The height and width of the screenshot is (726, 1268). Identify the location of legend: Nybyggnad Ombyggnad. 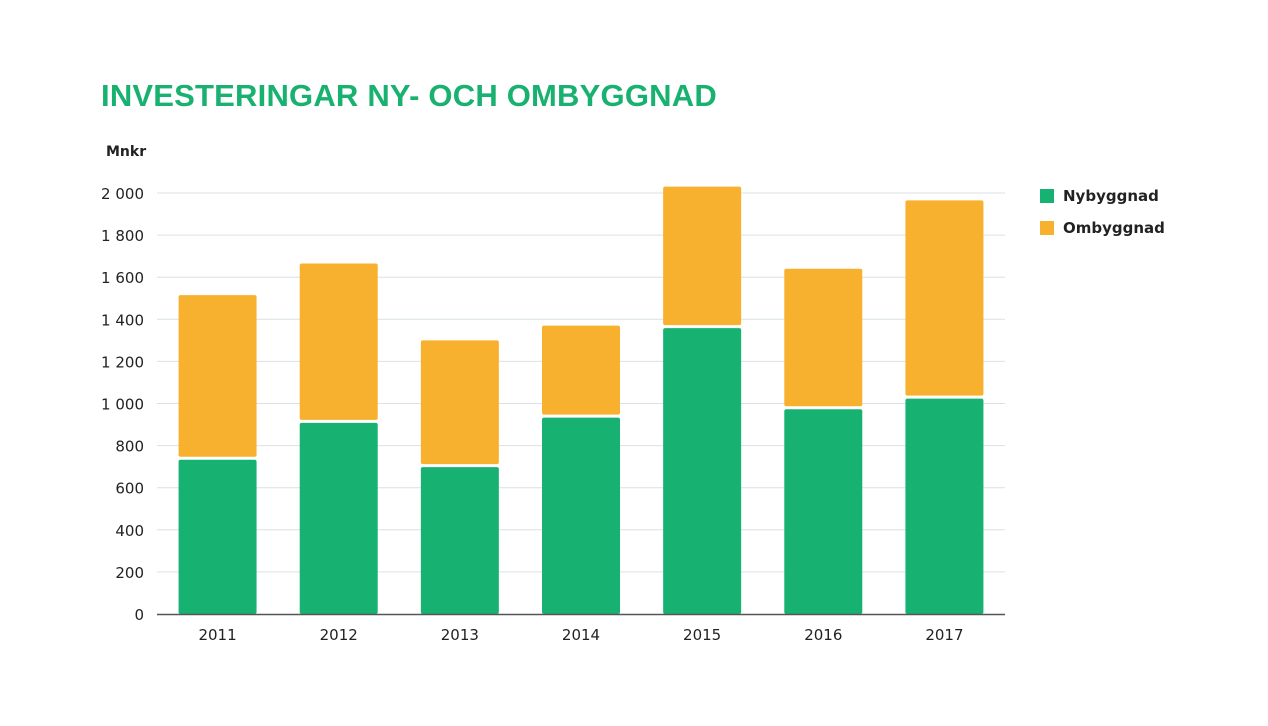
(1102, 216).